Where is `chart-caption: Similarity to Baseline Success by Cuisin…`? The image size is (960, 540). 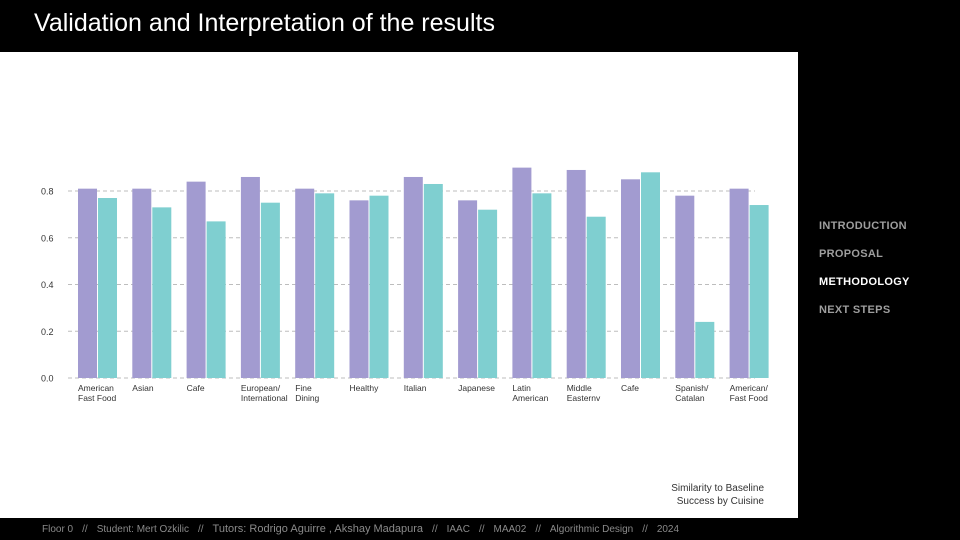 chart-caption: Similarity to Baseline Success by Cuisin… is located at coordinates (717, 495).